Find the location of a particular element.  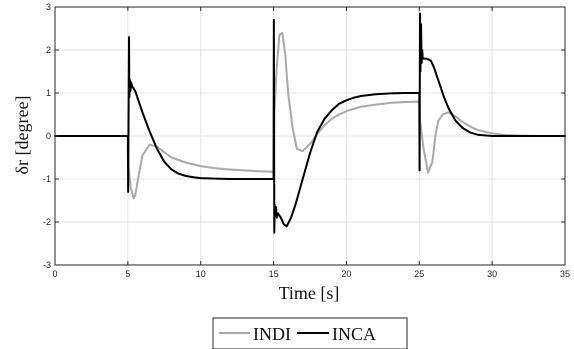

legend-label-inca: INCA is located at coordinates (354, 334).